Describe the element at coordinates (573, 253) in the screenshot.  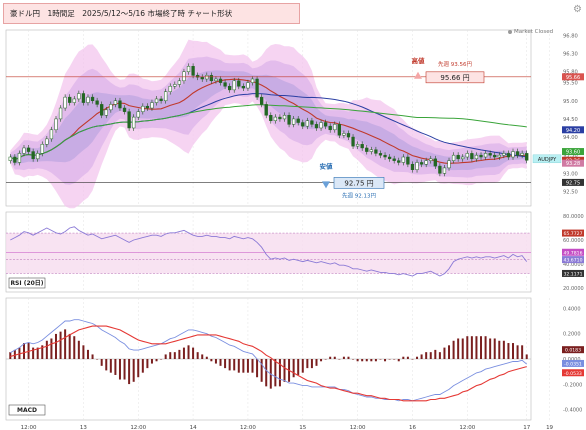
I see `rsi-level-text-1: 49.7816` at that location.